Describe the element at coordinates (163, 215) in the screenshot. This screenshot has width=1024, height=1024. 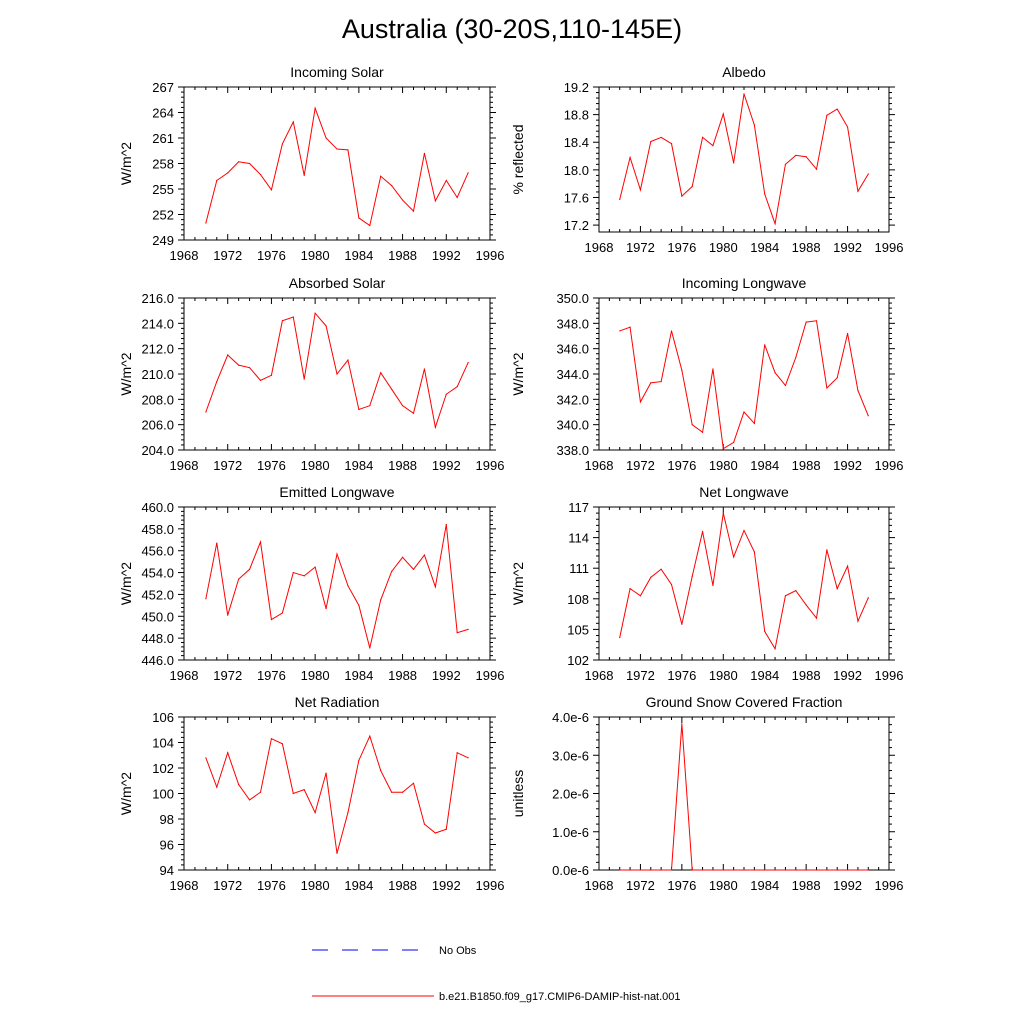
I see `y-tick-label: 252` at that location.